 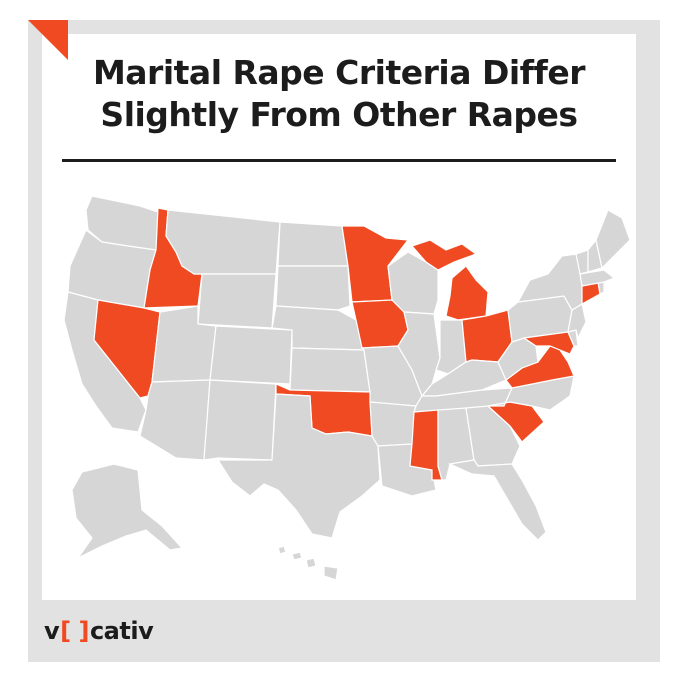 I want to click on state-alaska, so click(x=127, y=511).